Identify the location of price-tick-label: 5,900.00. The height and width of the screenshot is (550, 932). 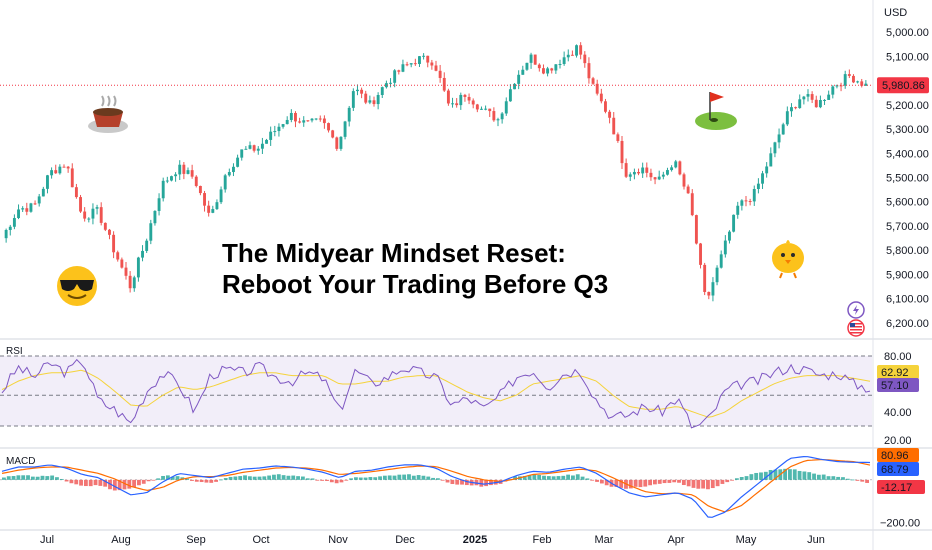
(907, 275).